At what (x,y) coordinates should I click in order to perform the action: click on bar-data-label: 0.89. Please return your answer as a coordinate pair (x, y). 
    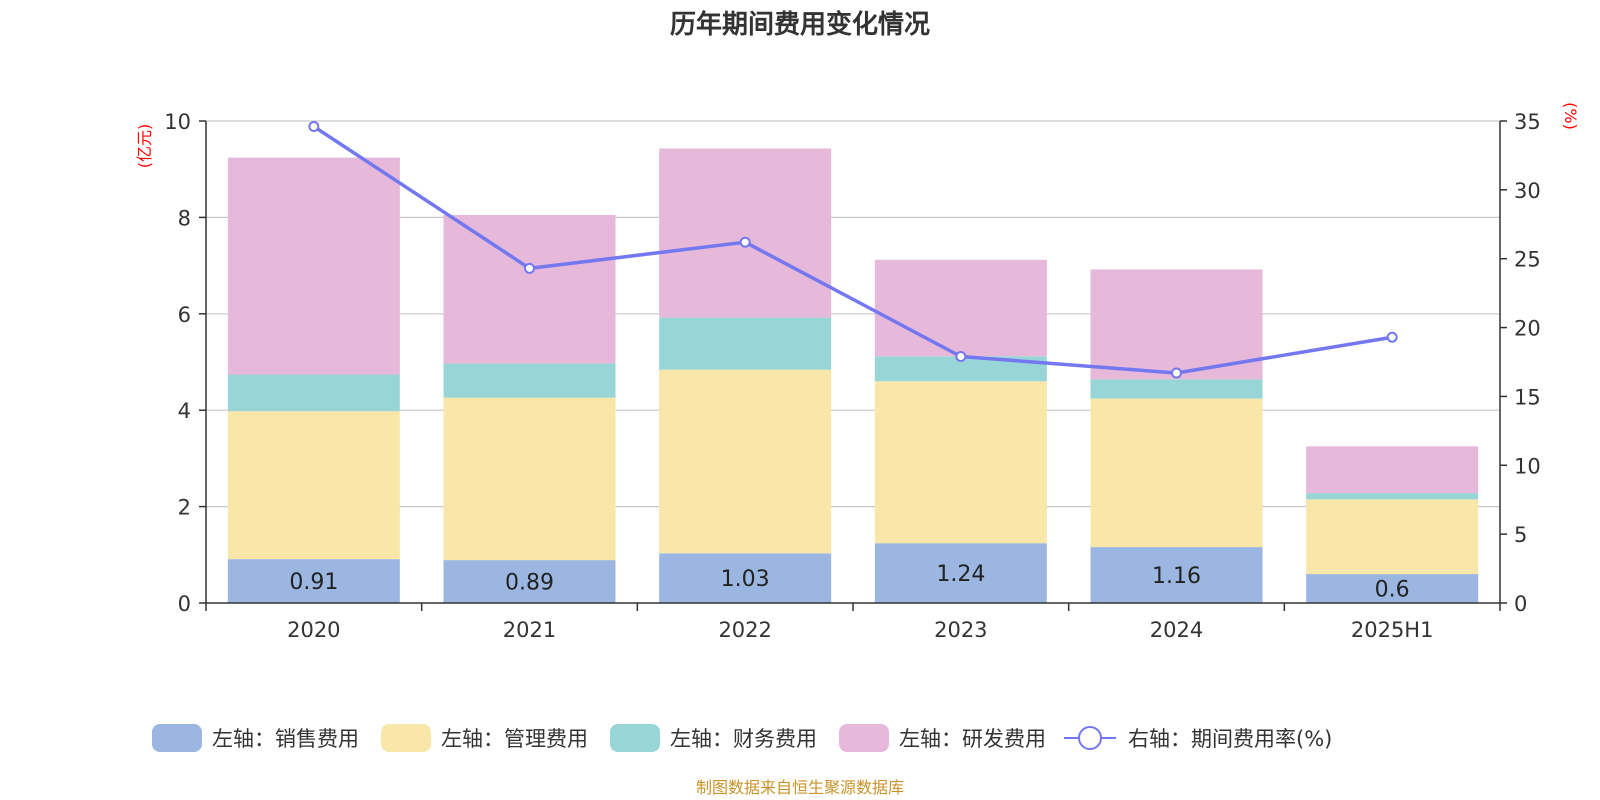
    Looking at the image, I should click on (529, 583).